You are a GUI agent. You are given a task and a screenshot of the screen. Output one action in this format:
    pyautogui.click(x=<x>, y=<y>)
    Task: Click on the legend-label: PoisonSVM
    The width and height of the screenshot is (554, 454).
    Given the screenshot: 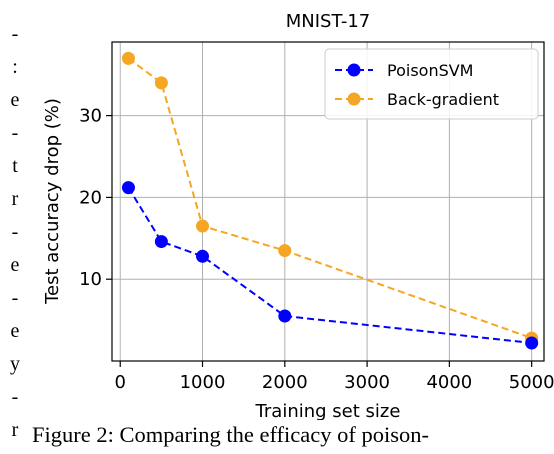 What is the action you would take?
    pyautogui.click(x=430, y=70)
    